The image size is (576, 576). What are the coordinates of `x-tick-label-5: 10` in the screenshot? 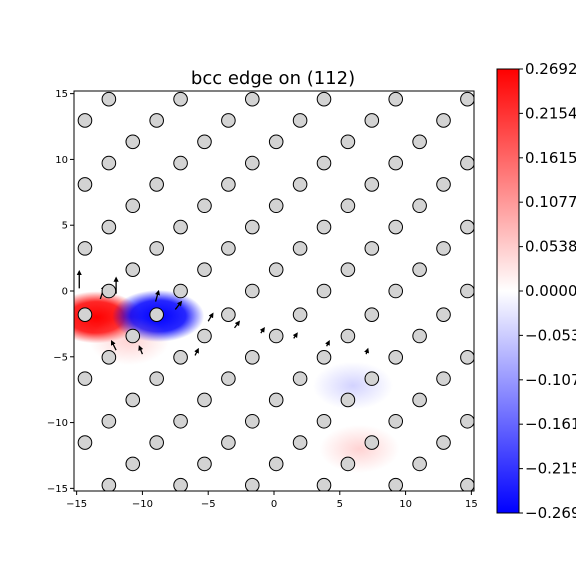 It's located at (405, 504).